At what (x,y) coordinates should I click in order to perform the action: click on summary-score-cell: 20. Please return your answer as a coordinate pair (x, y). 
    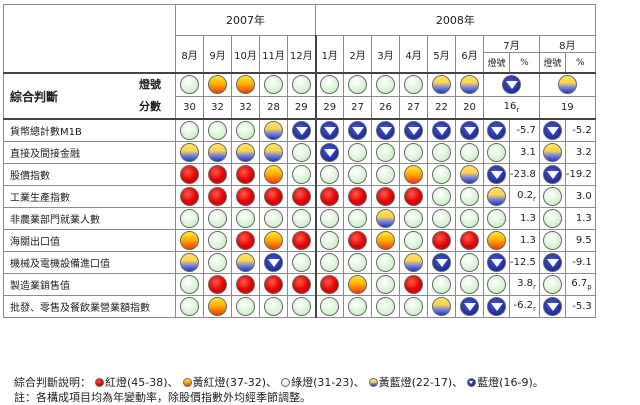
    Looking at the image, I should click on (469, 107).